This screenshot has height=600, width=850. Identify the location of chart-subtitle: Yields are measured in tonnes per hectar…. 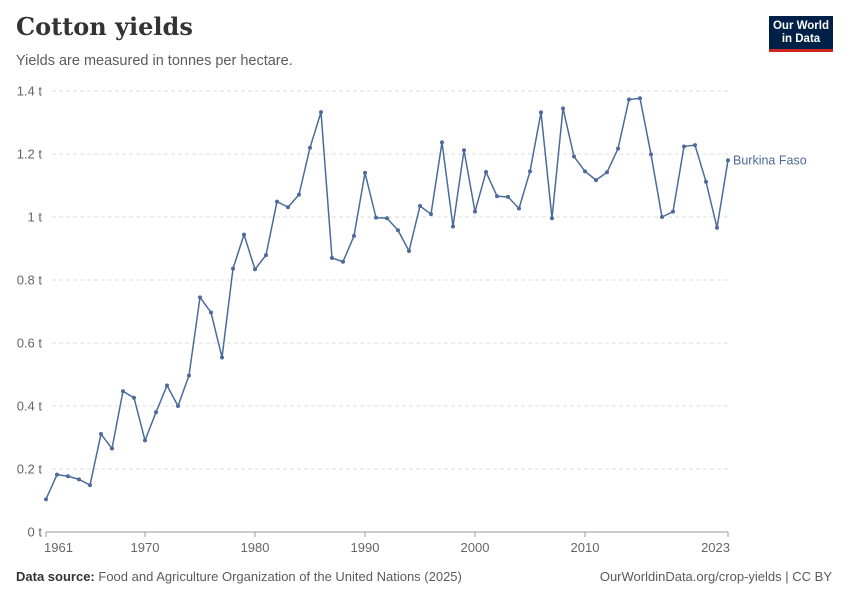
(154, 61).